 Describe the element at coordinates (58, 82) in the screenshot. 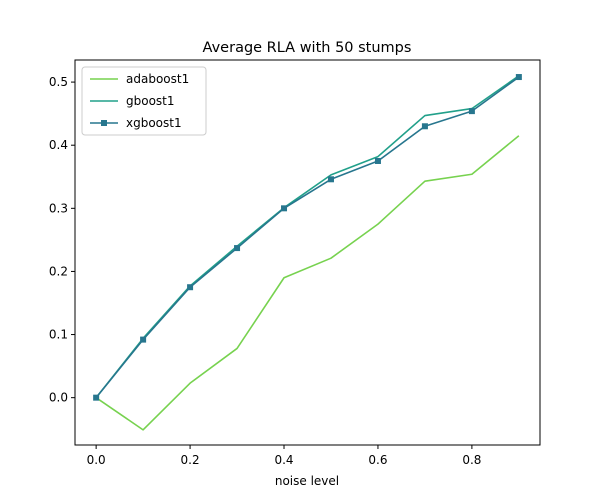

I see `y-tick-label: 0.5` at that location.